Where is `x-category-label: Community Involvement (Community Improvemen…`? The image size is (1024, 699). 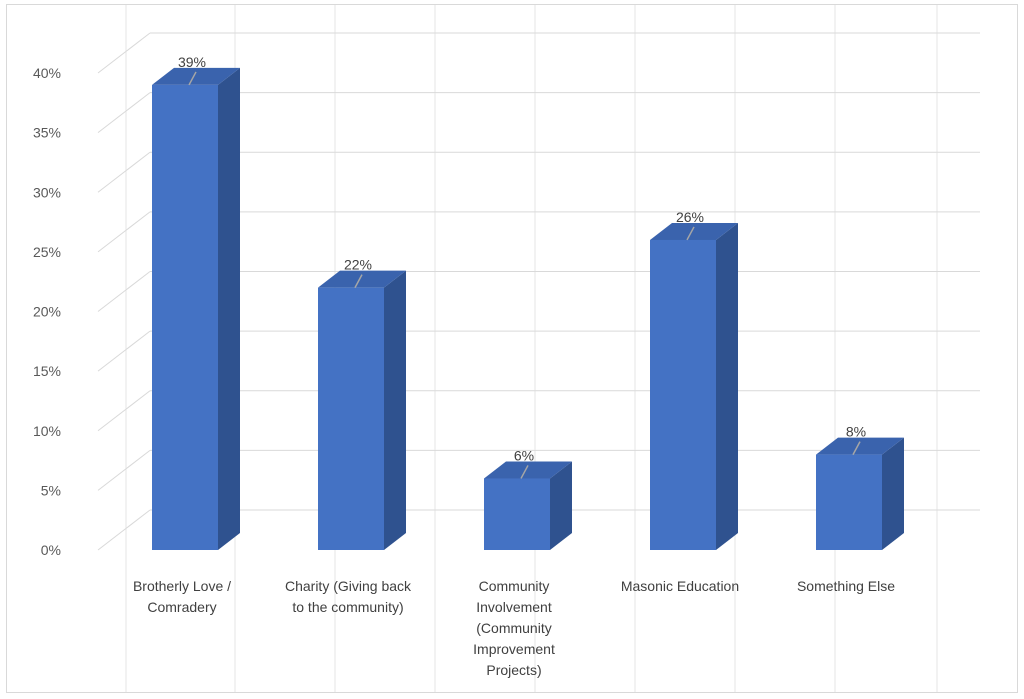
x-category-label: Community Involvement (Community Improvemen… is located at coordinates (514, 628).